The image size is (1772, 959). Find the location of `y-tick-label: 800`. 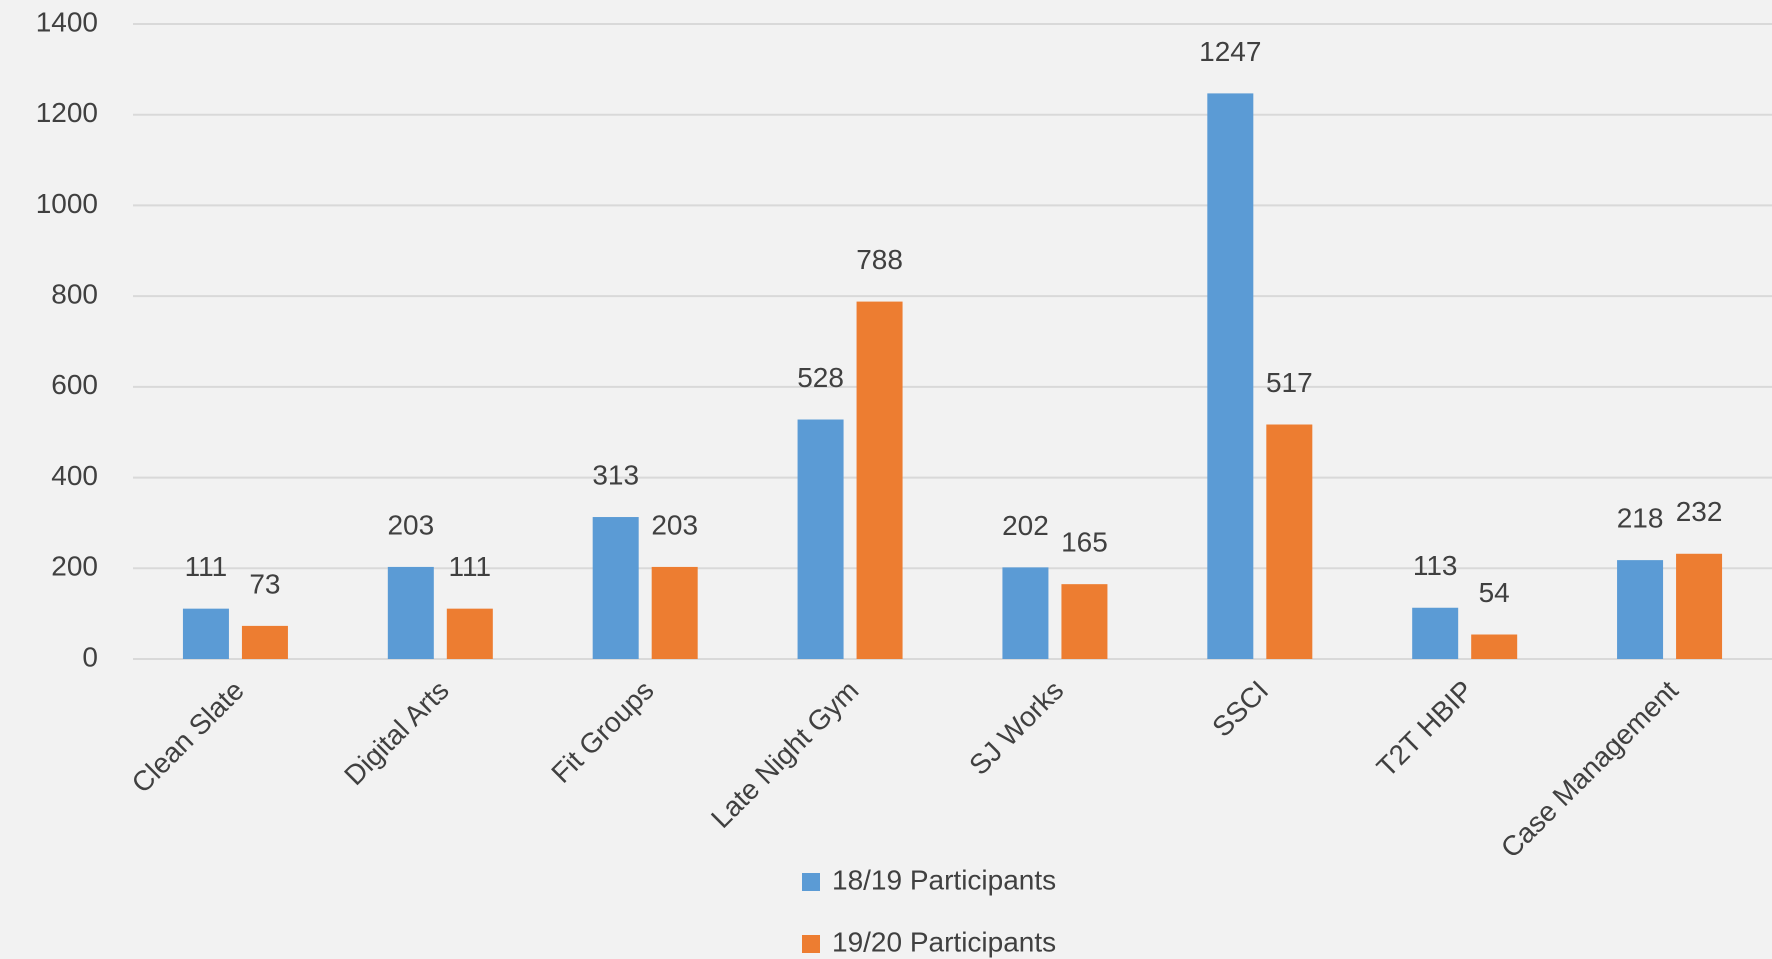

y-tick-label: 800 is located at coordinates (74, 294).